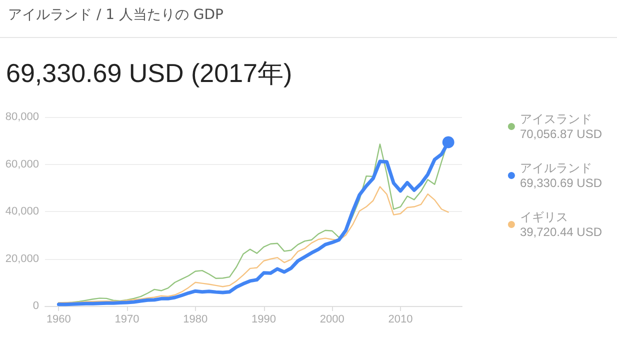  Describe the element at coordinates (556, 119) in the screenshot. I see `legend-label: アイスランド` at that location.